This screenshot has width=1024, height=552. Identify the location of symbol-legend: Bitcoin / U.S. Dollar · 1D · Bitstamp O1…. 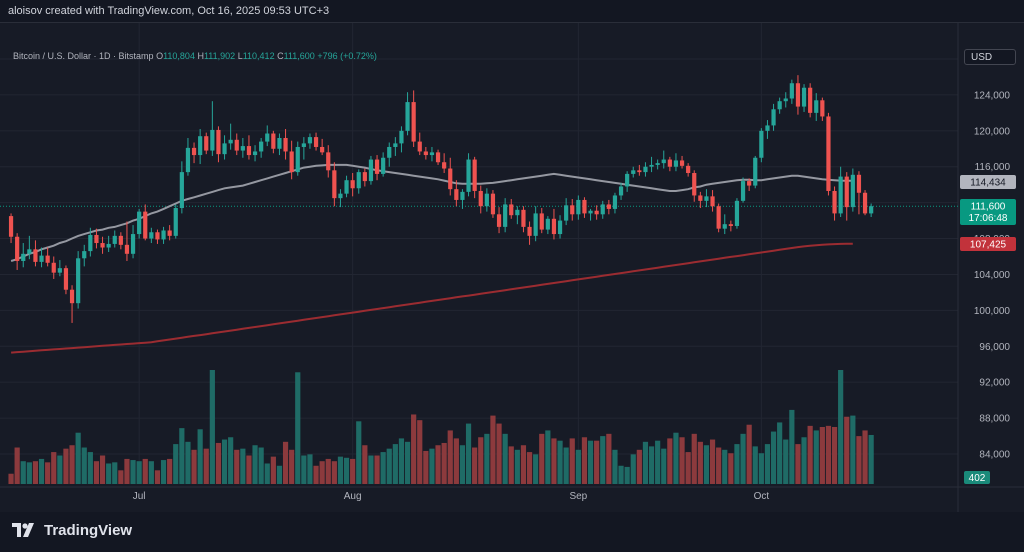
(195, 56).